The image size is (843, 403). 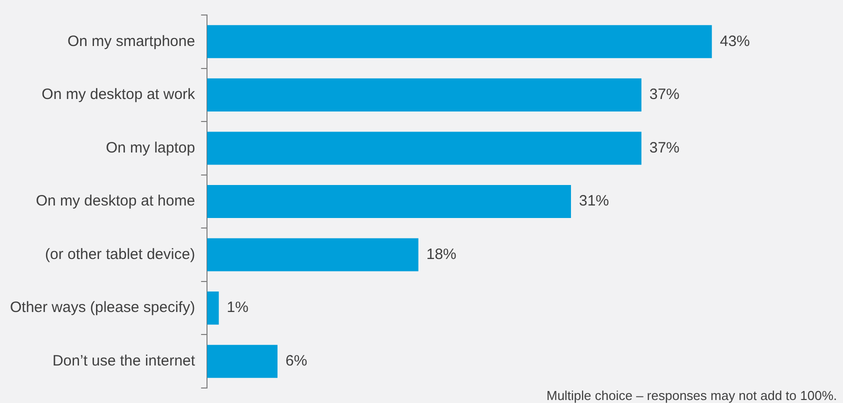 I want to click on y-tick-label: Don’t use the internet, so click(x=124, y=361).